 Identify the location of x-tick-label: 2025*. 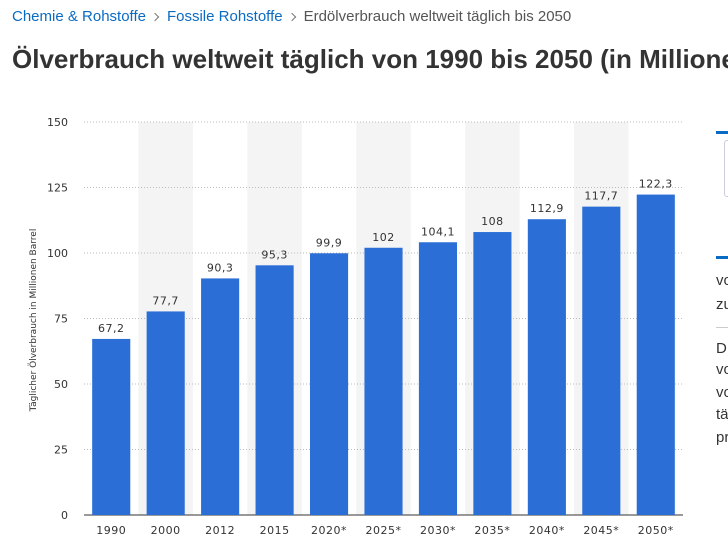
(384, 530).